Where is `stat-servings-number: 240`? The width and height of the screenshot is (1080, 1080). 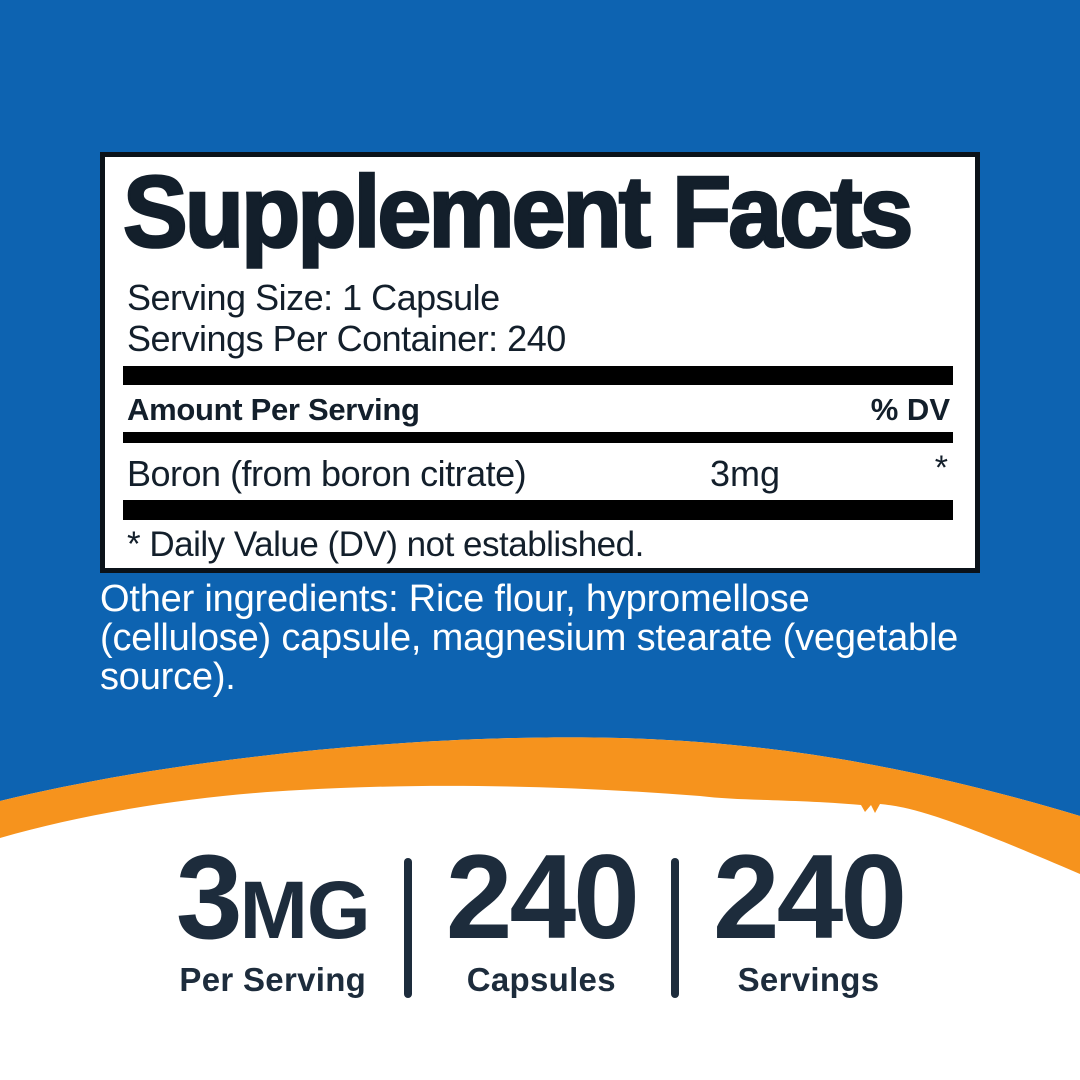
stat-servings-number: 240 is located at coordinates (809, 897).